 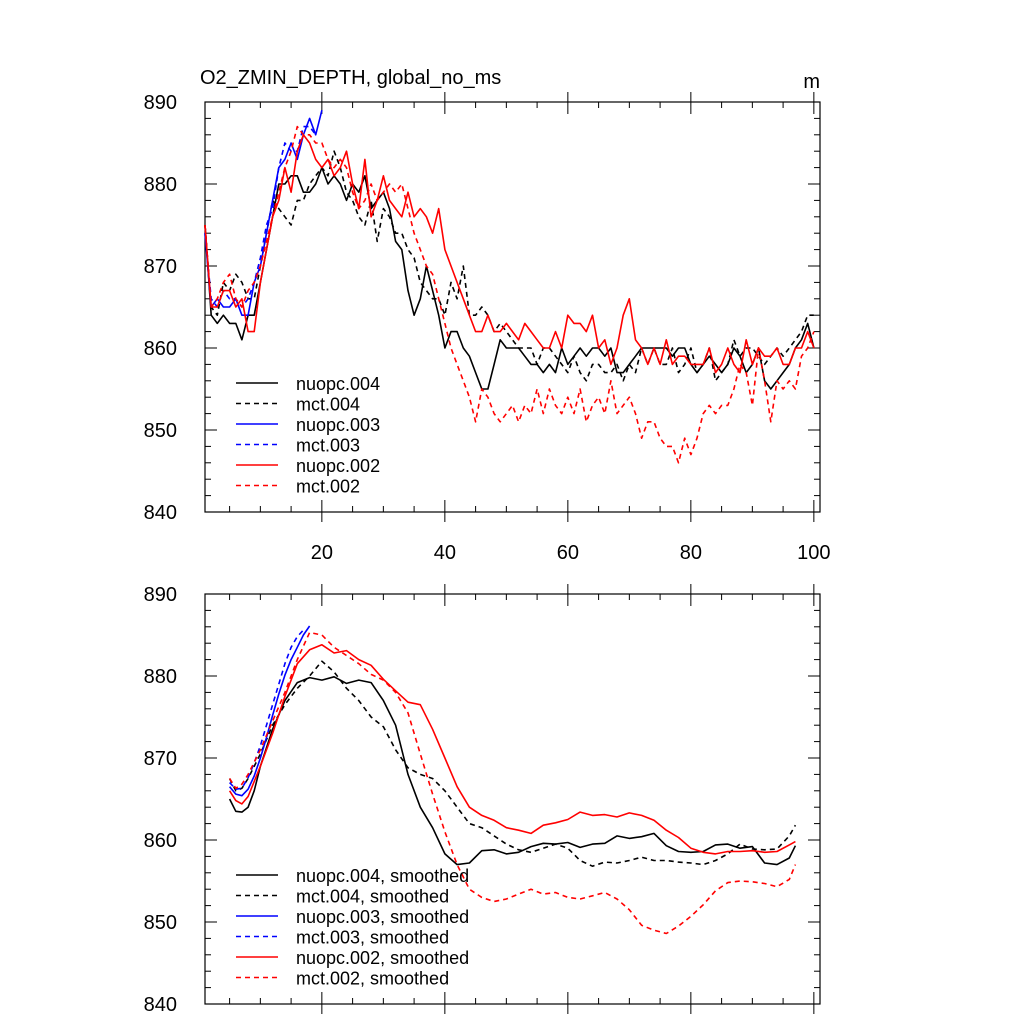 What do you see at coordinates (338, 384) in the screenshot?
I see `legend-label: nuopc.004` at bounding box center [338, 384].